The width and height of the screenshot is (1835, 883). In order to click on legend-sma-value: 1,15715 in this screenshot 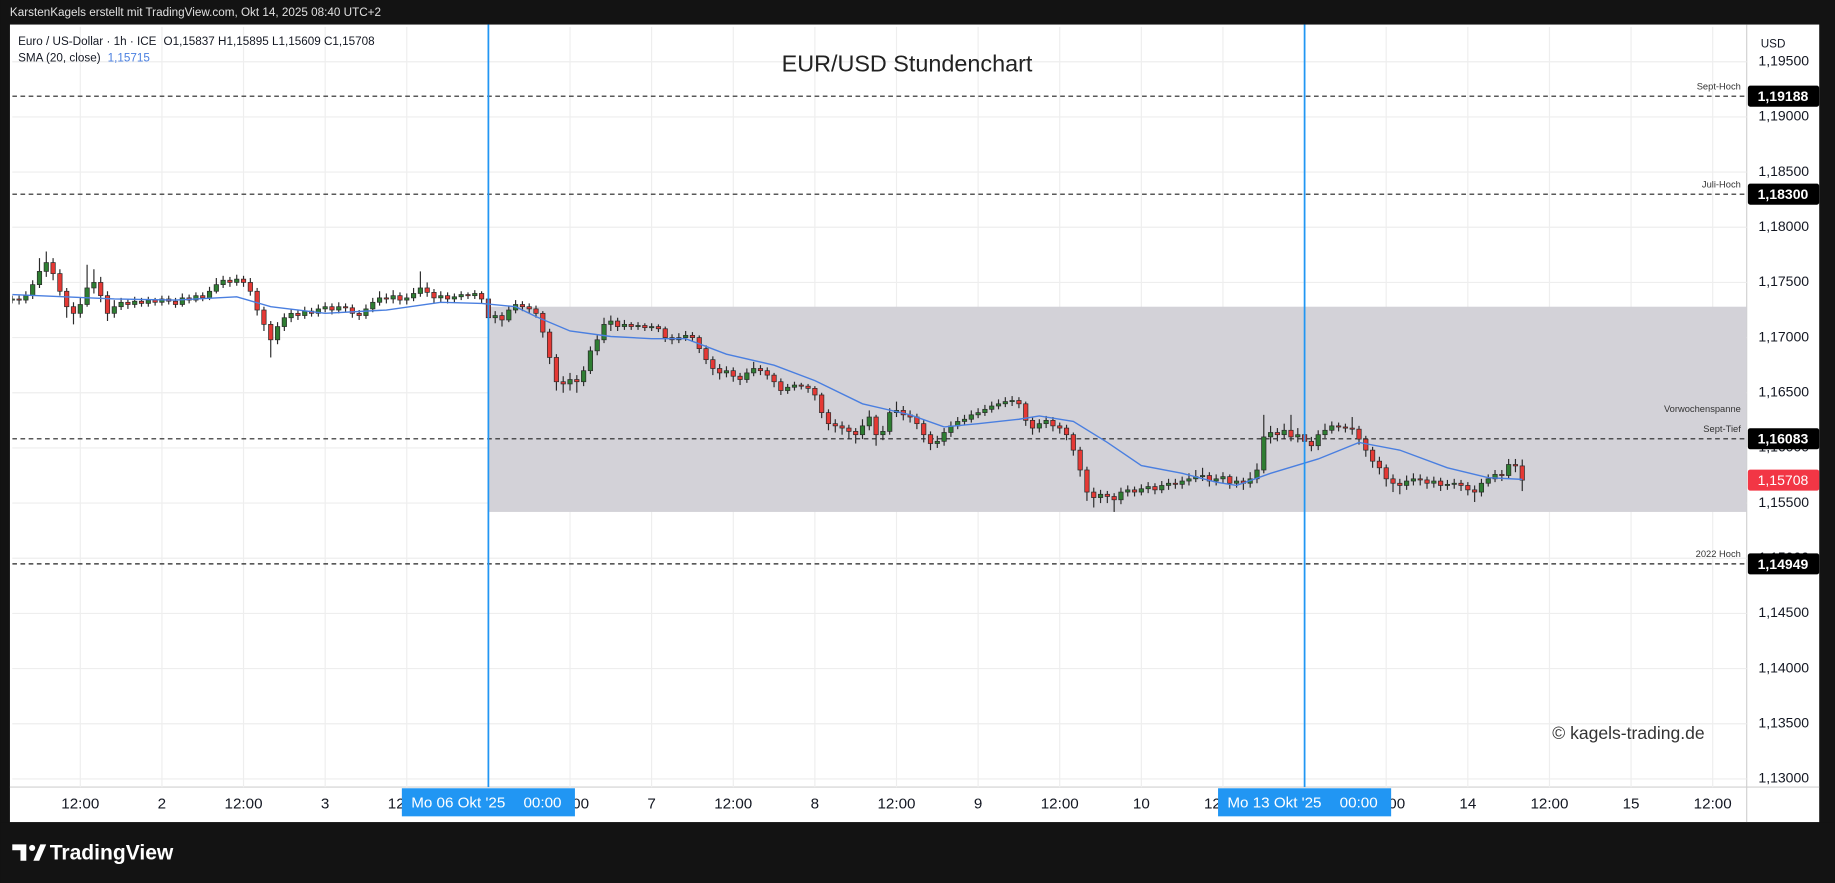, I will do `click(129, 58)`.